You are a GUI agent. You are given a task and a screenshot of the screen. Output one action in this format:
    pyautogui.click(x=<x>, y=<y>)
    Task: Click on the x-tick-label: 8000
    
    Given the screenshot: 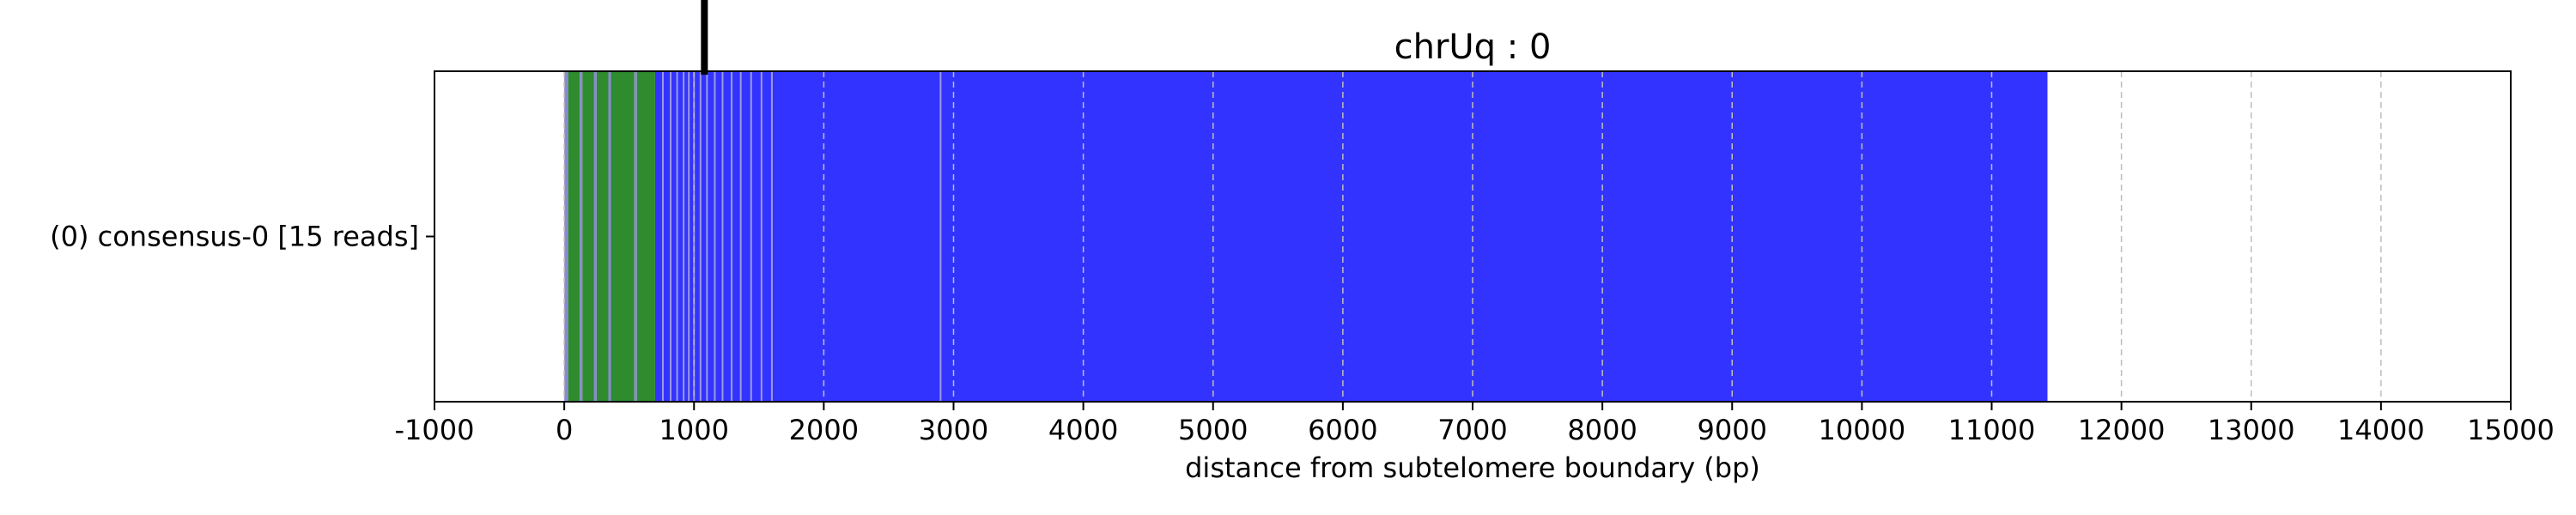 What is the action you would take?
    pyautogui.click(x=1602, y=430)
    